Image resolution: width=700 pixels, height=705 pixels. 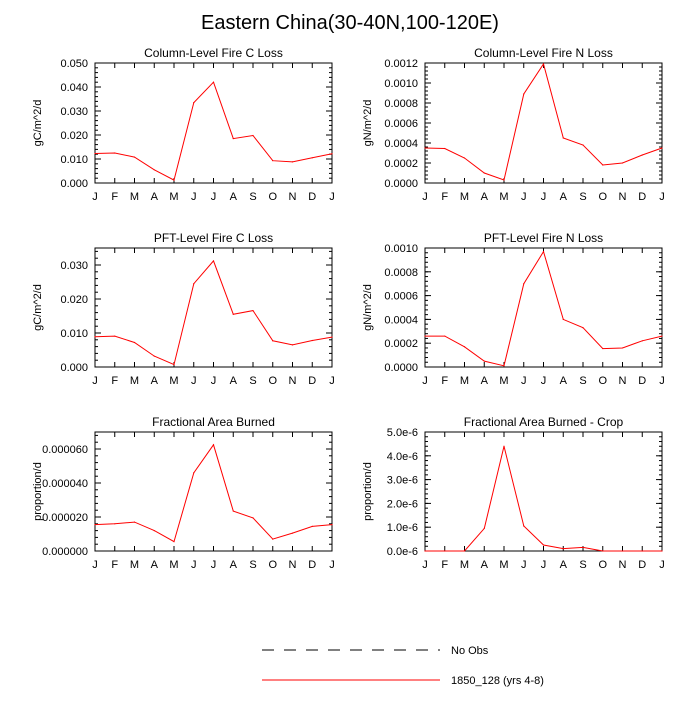 I want to click on y-axis-label: gC/m^2/d, so click(x=38, y=307).